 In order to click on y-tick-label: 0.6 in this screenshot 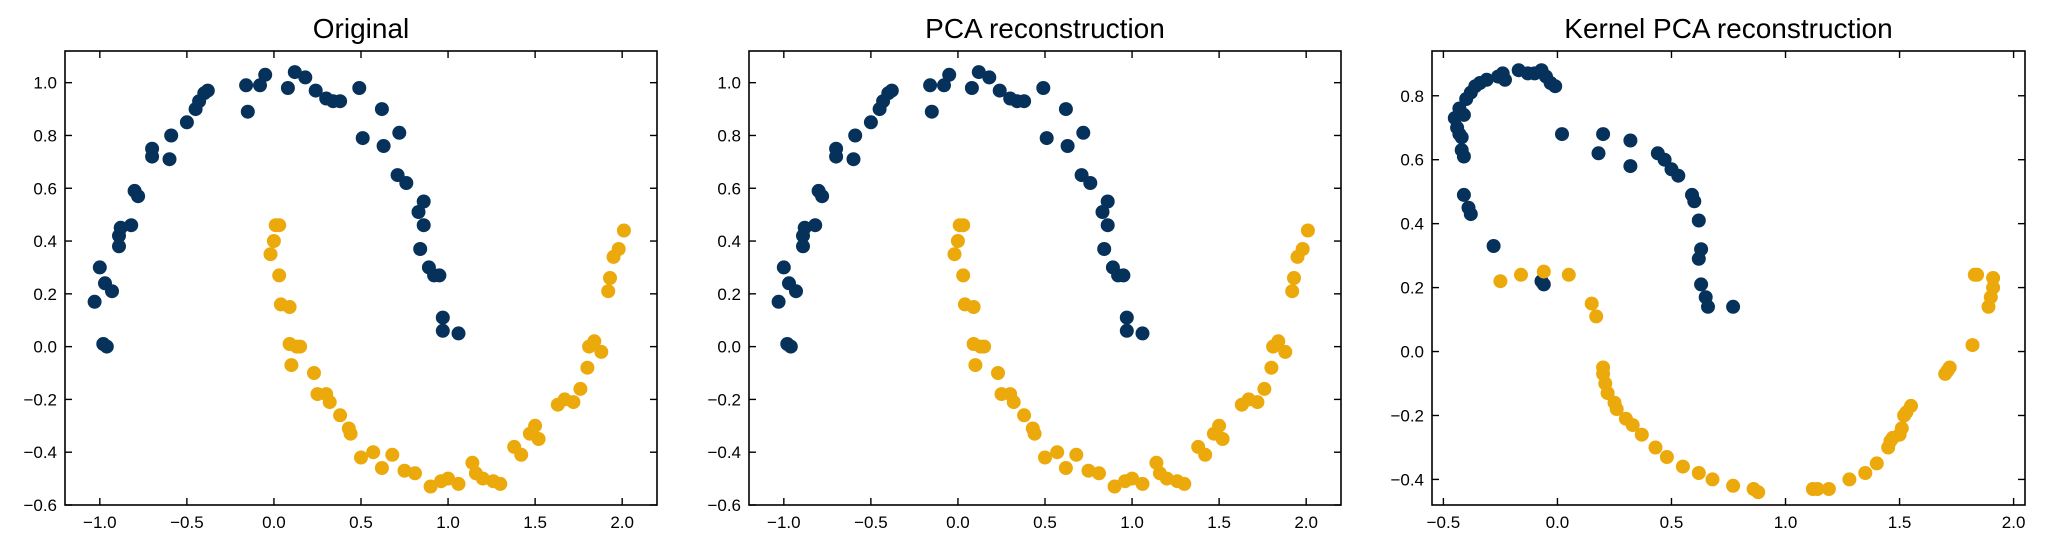, I will do `click(45, 188)`.